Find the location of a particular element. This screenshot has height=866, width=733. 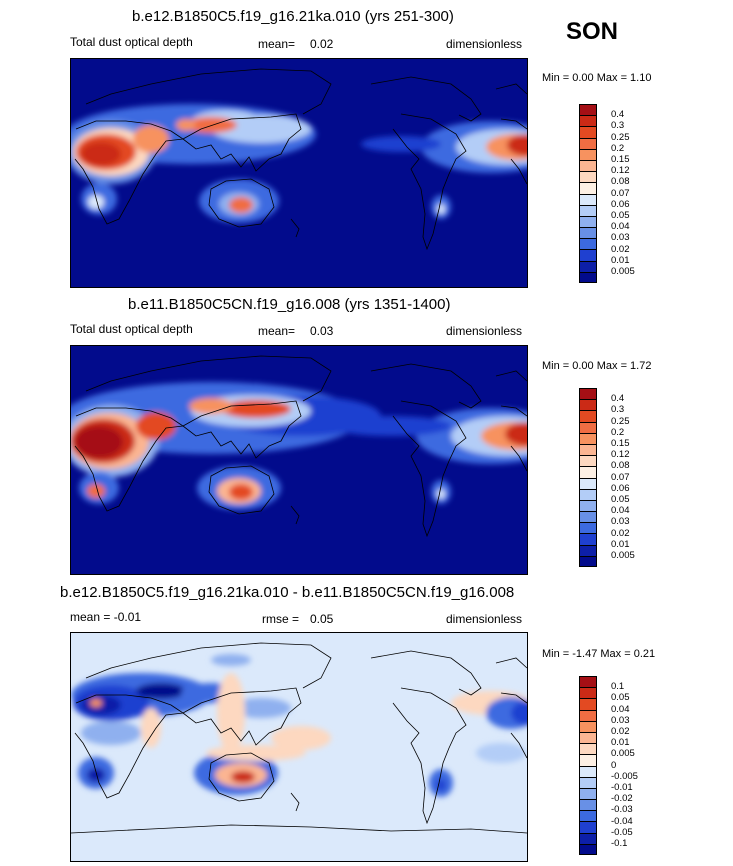

colorbar-label: -0.01 is located at coordinates (622, 787).